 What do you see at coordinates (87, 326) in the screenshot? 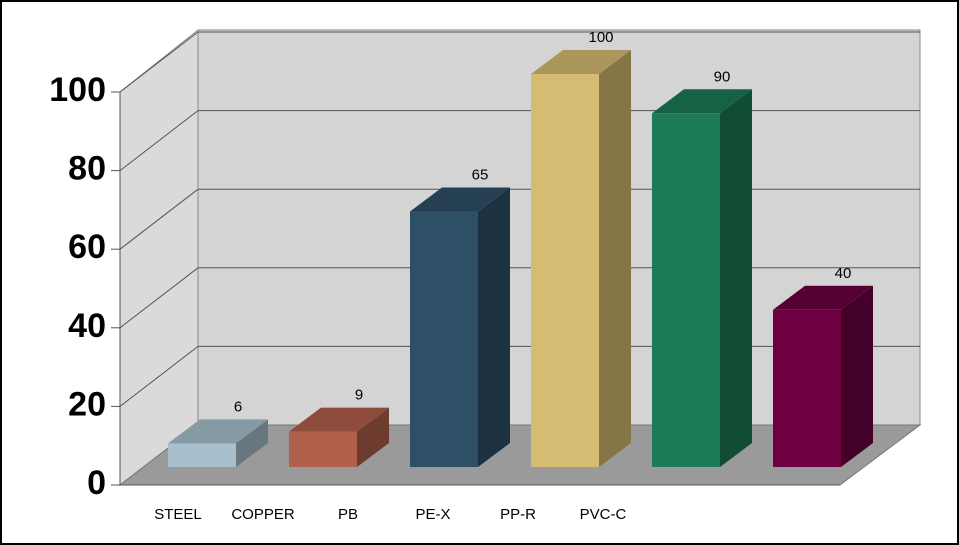
I see `y-tick-label: 40` at bounding box center [87, 326].